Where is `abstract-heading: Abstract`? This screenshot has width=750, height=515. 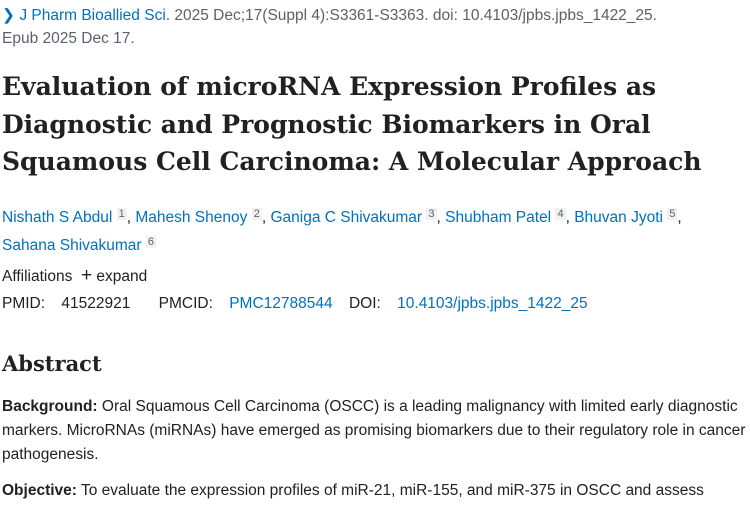 abstract-heading: Abstract is located at coordinates (52, 363).